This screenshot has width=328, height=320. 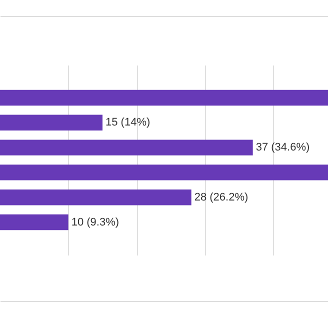 What do you see at coordinates (221, 197) in the screenshot?
I see `data-label: 28 (26.2%)` at bounding box center [221, 197].